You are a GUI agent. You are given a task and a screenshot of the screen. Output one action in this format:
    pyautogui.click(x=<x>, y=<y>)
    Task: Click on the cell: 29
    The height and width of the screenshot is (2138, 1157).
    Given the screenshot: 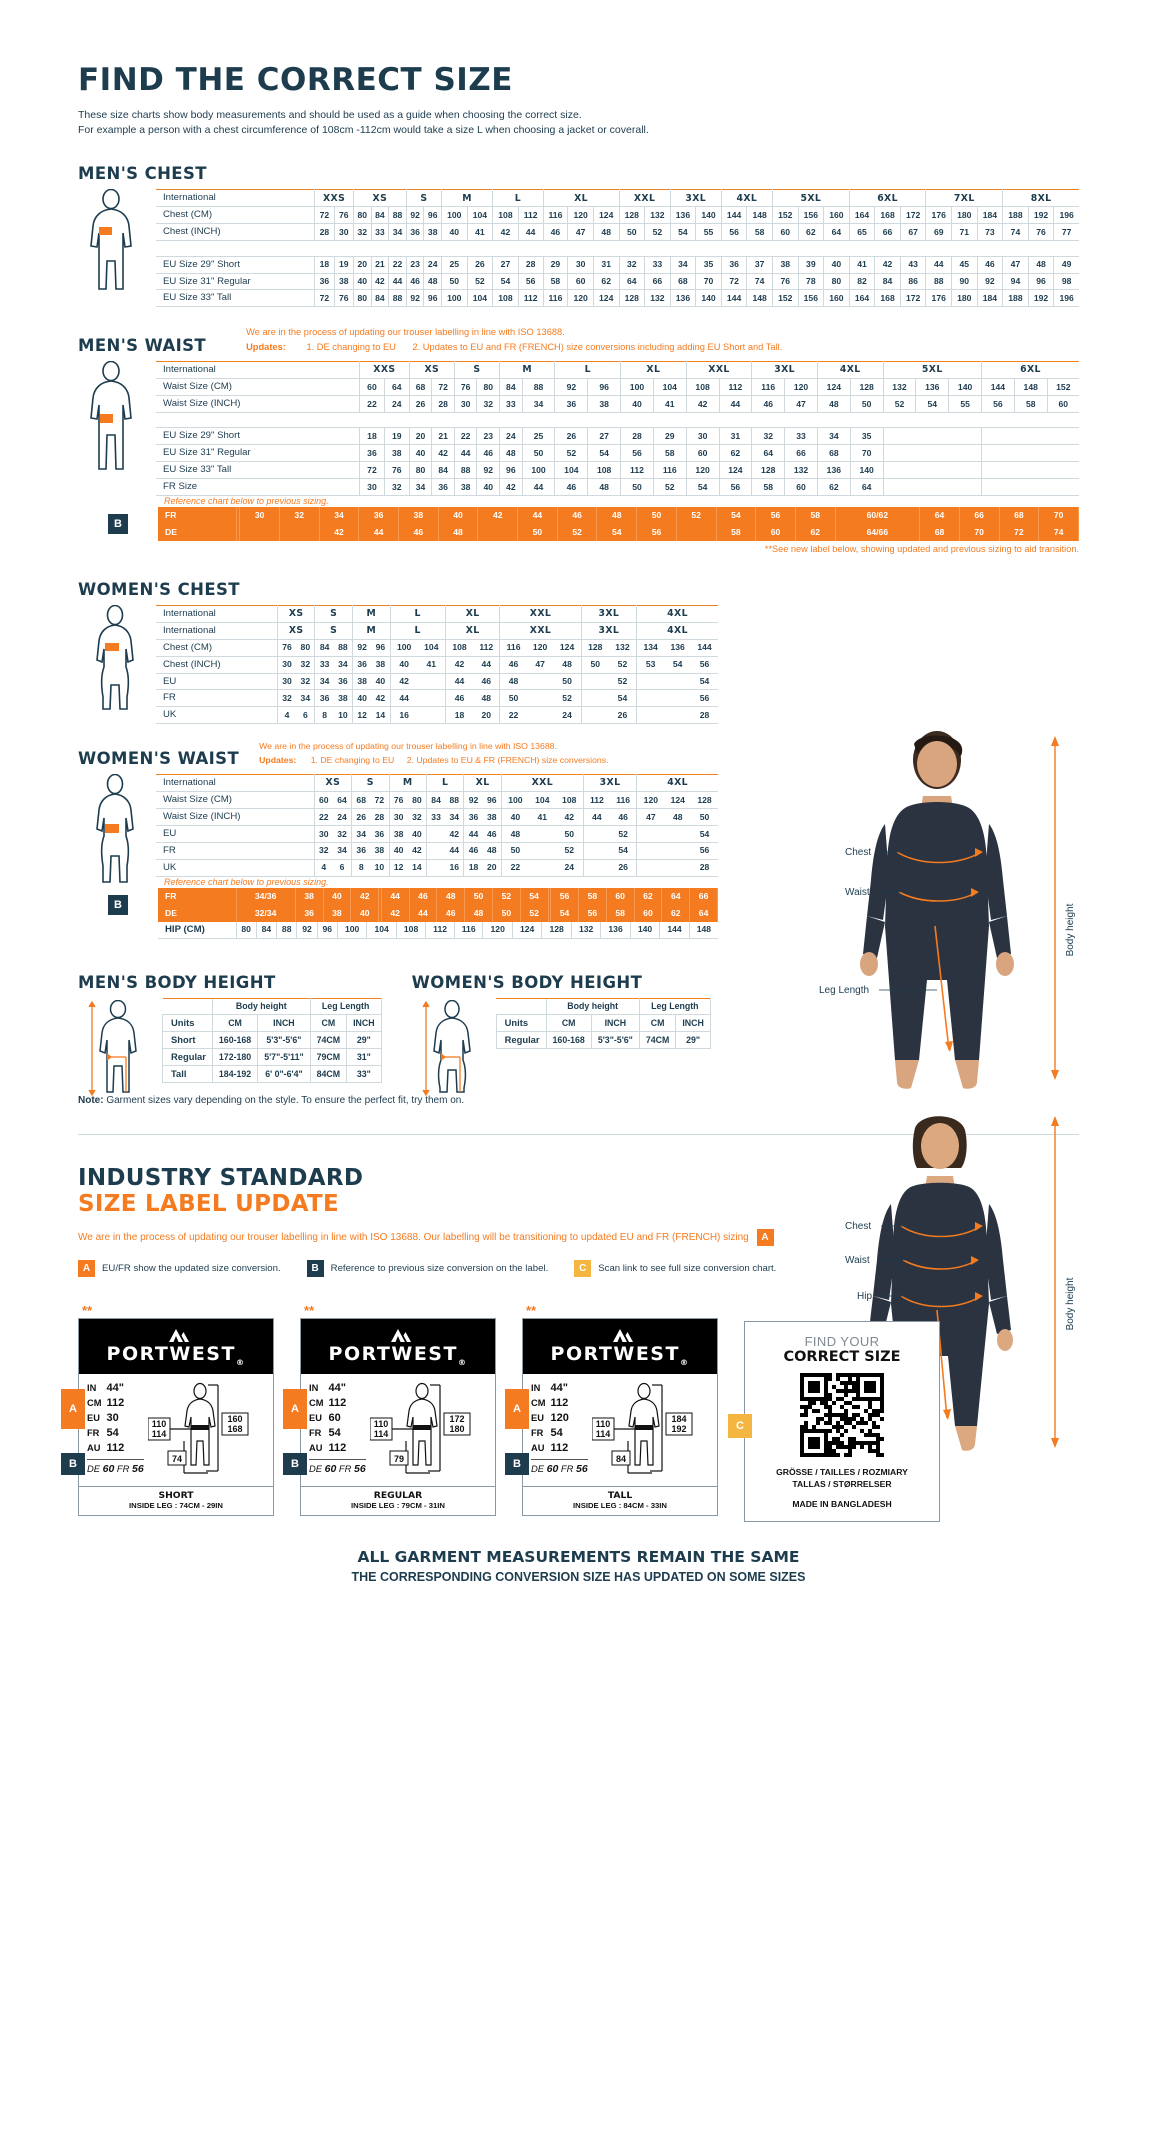 What is the action you would take?
    pyautogui.click(x=555, y=265)
    